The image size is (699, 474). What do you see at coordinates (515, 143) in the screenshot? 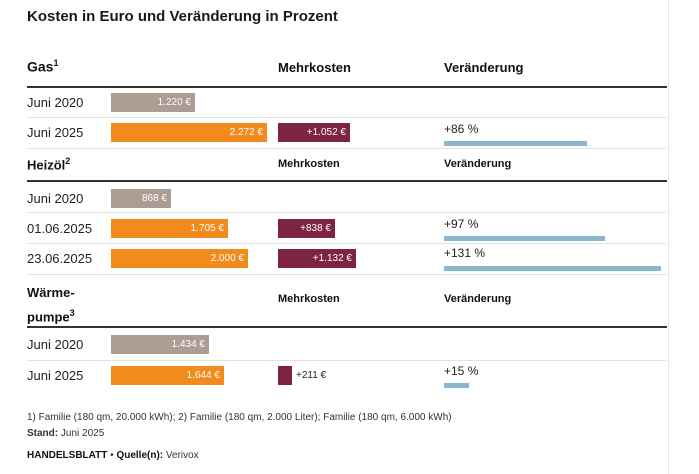
I see `change-bar-gas` at bounding box center [515, 143].